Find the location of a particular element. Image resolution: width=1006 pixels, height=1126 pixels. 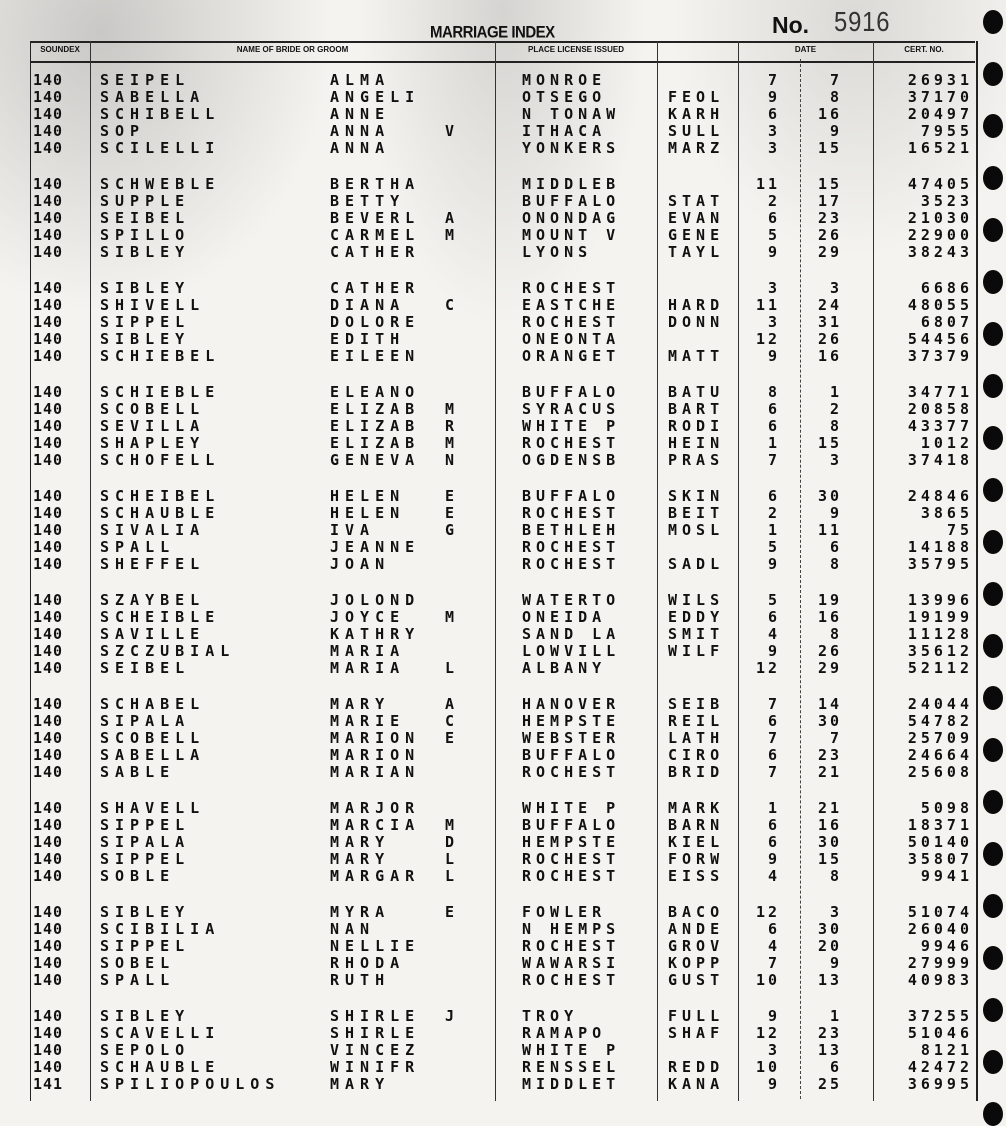

day: 24 is located at coordinates (829, 305).